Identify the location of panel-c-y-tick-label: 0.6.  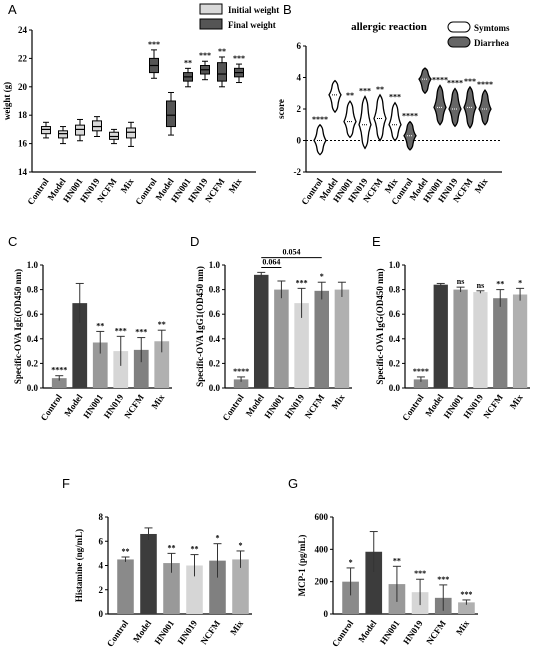
(33, 314).